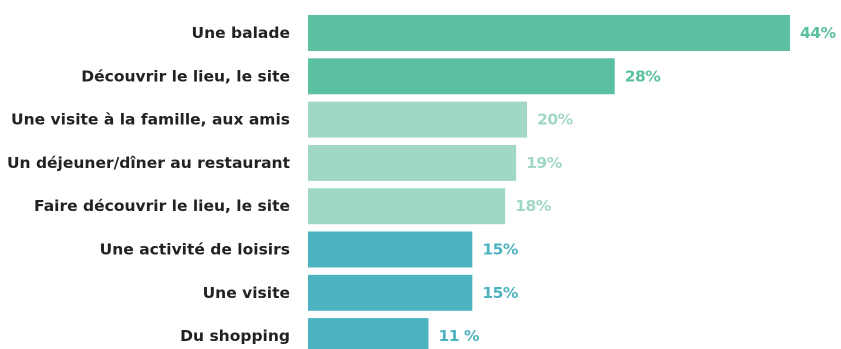  Describe the element at coordinates (149, 163) in the screenshot. I see `category-label: Un déjeuner/dîner au restaurant` at that location.